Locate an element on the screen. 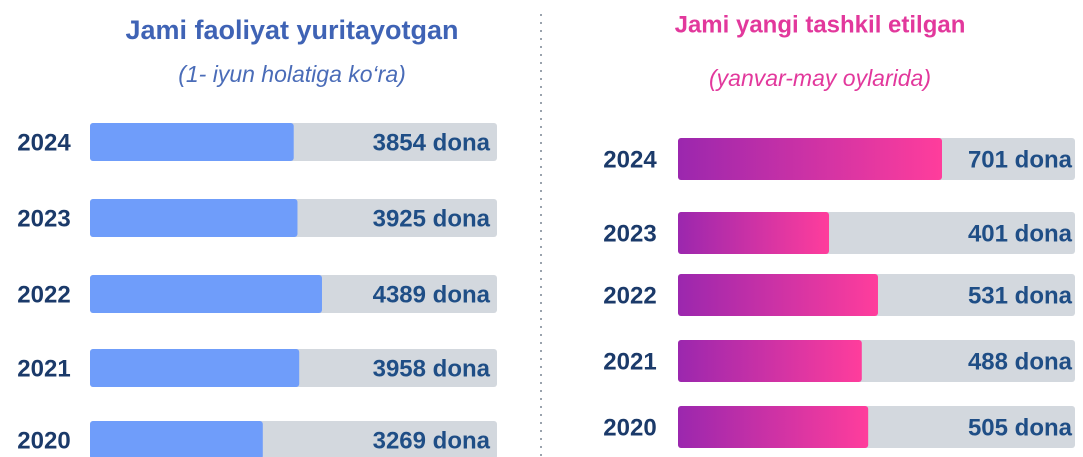 The width and height of the screenshot is (1083, 457). value-label: 401 dona is located at coordinates (1020, 233).